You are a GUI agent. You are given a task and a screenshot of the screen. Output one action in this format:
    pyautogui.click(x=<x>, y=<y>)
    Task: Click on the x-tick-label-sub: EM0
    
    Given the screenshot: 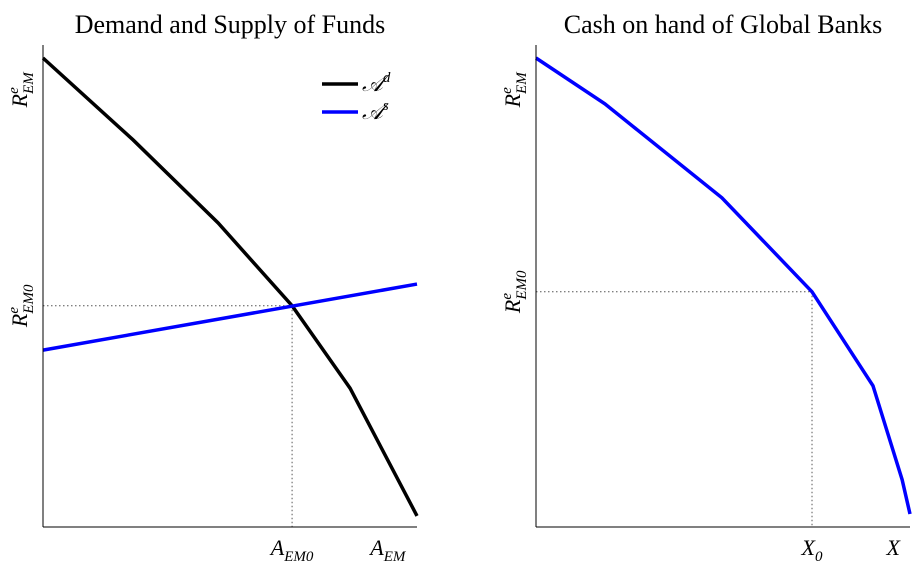 What is the action you would take?
    pyautogui.click(x=298, y=555)
    